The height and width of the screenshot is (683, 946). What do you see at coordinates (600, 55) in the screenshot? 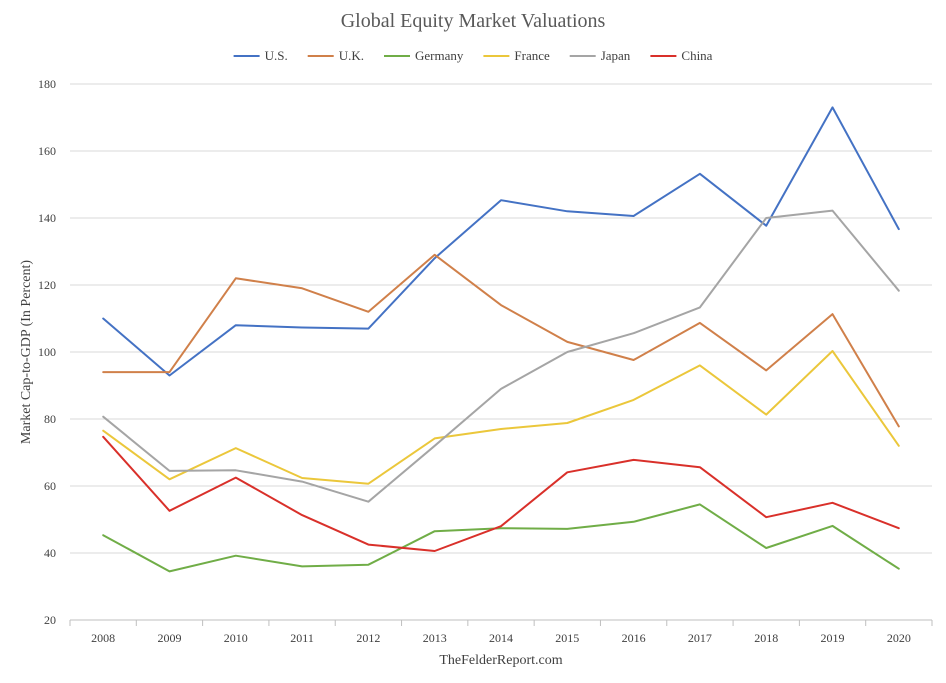
I see `legend-item: Japan` at bounding box center [600, 55].